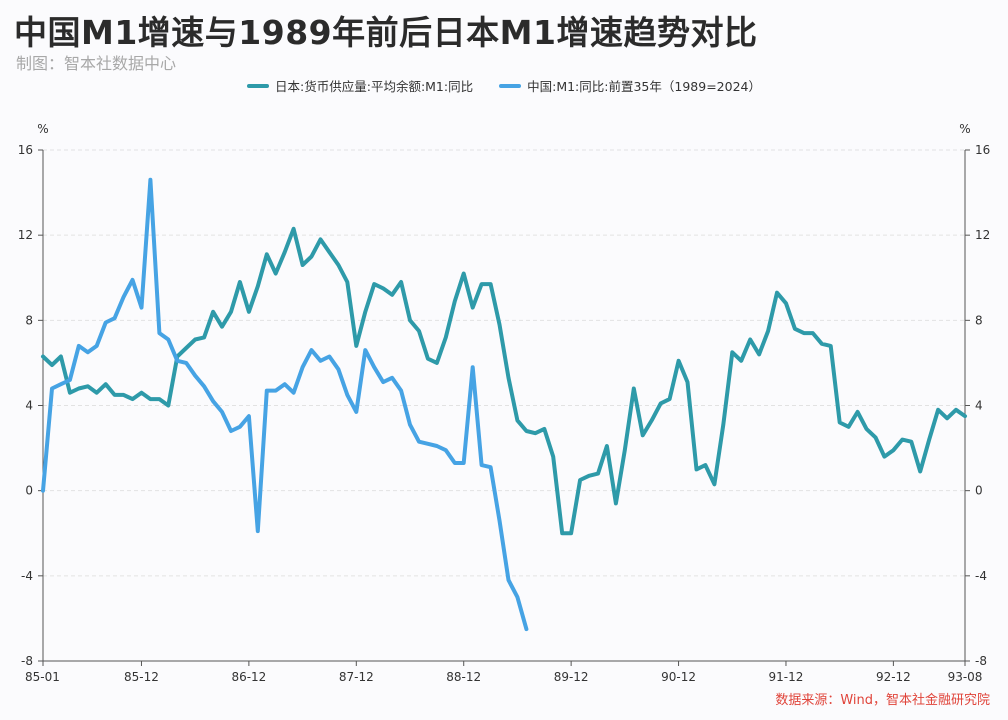 This screenshot has width=1008, height=720. I want to click on y-tick-label-right: 0, so click(979, 491).